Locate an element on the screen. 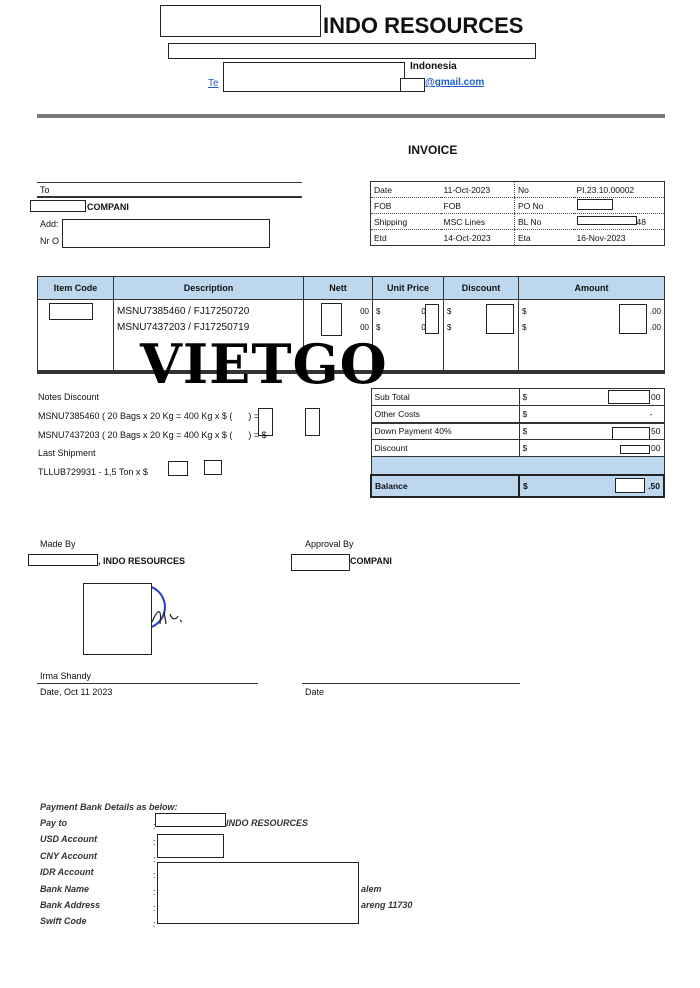  info-value: PI.23.10.00002 is located at coordinates (619, 189).